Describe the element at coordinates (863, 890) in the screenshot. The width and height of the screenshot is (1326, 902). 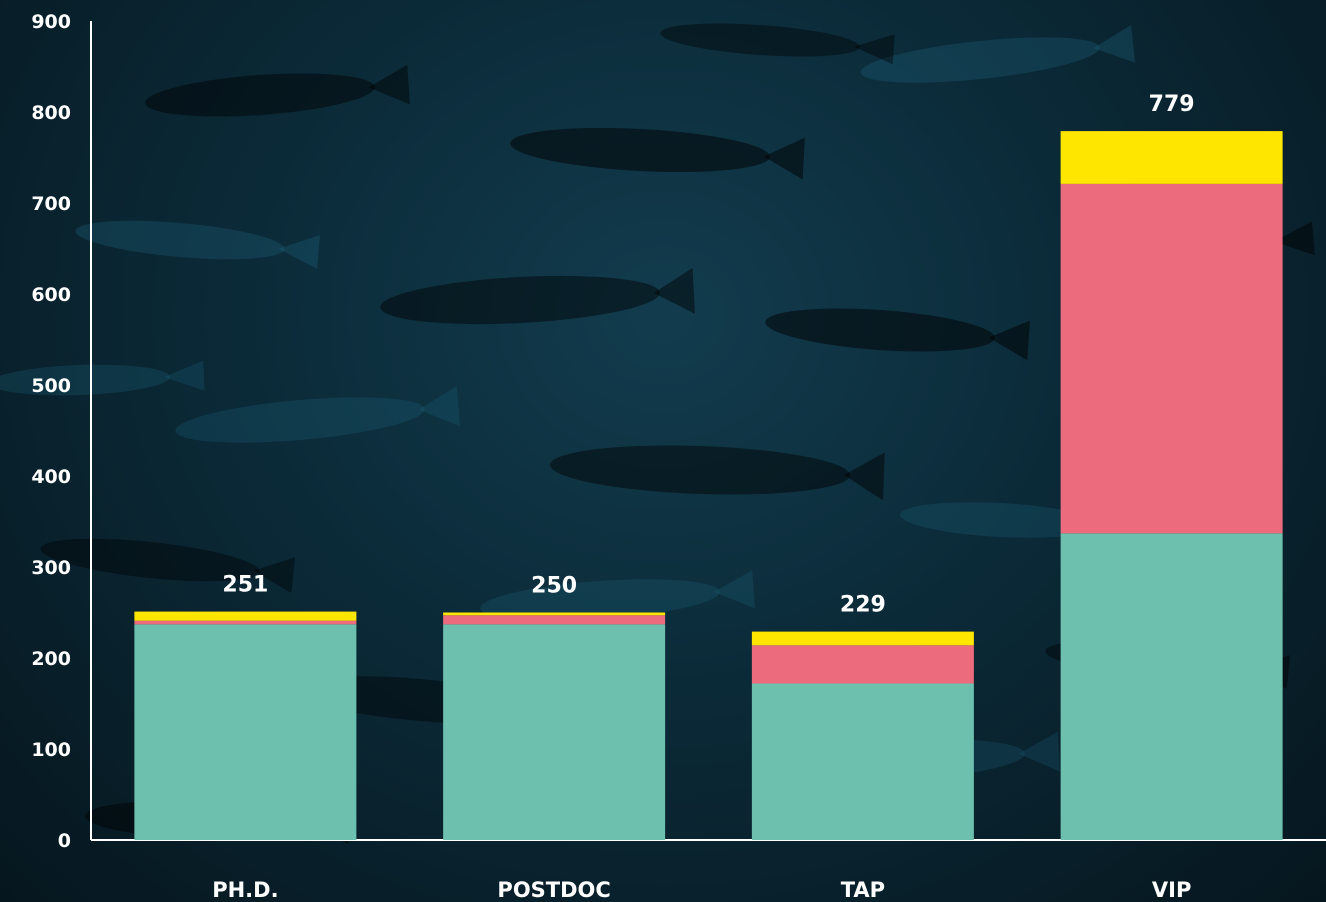
I see `x-category-label: TAP` at that location.